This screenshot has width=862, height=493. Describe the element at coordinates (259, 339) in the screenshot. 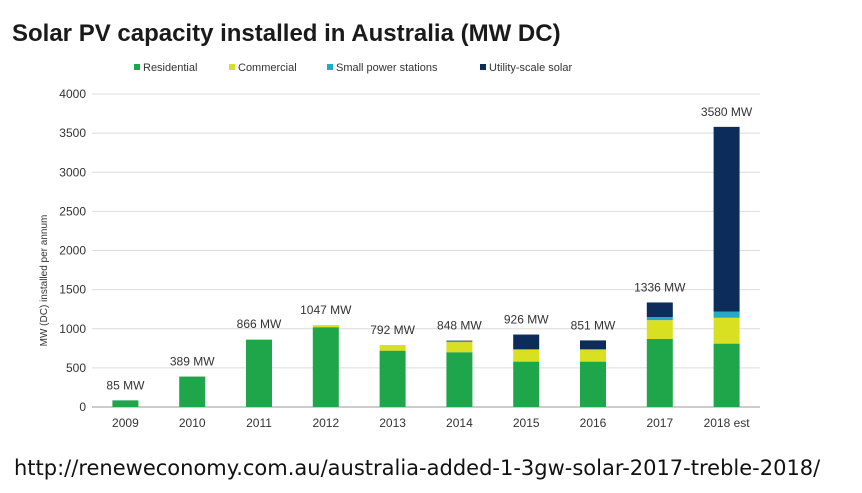

I see `bar-commercial-2011` at that location.